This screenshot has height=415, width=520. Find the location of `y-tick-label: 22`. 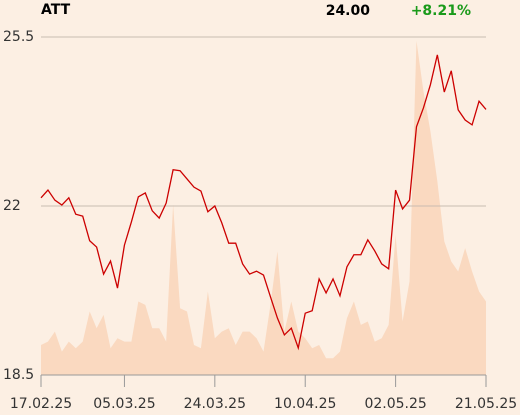

y-tick-label: 22 is located at coordinates (12, 206).